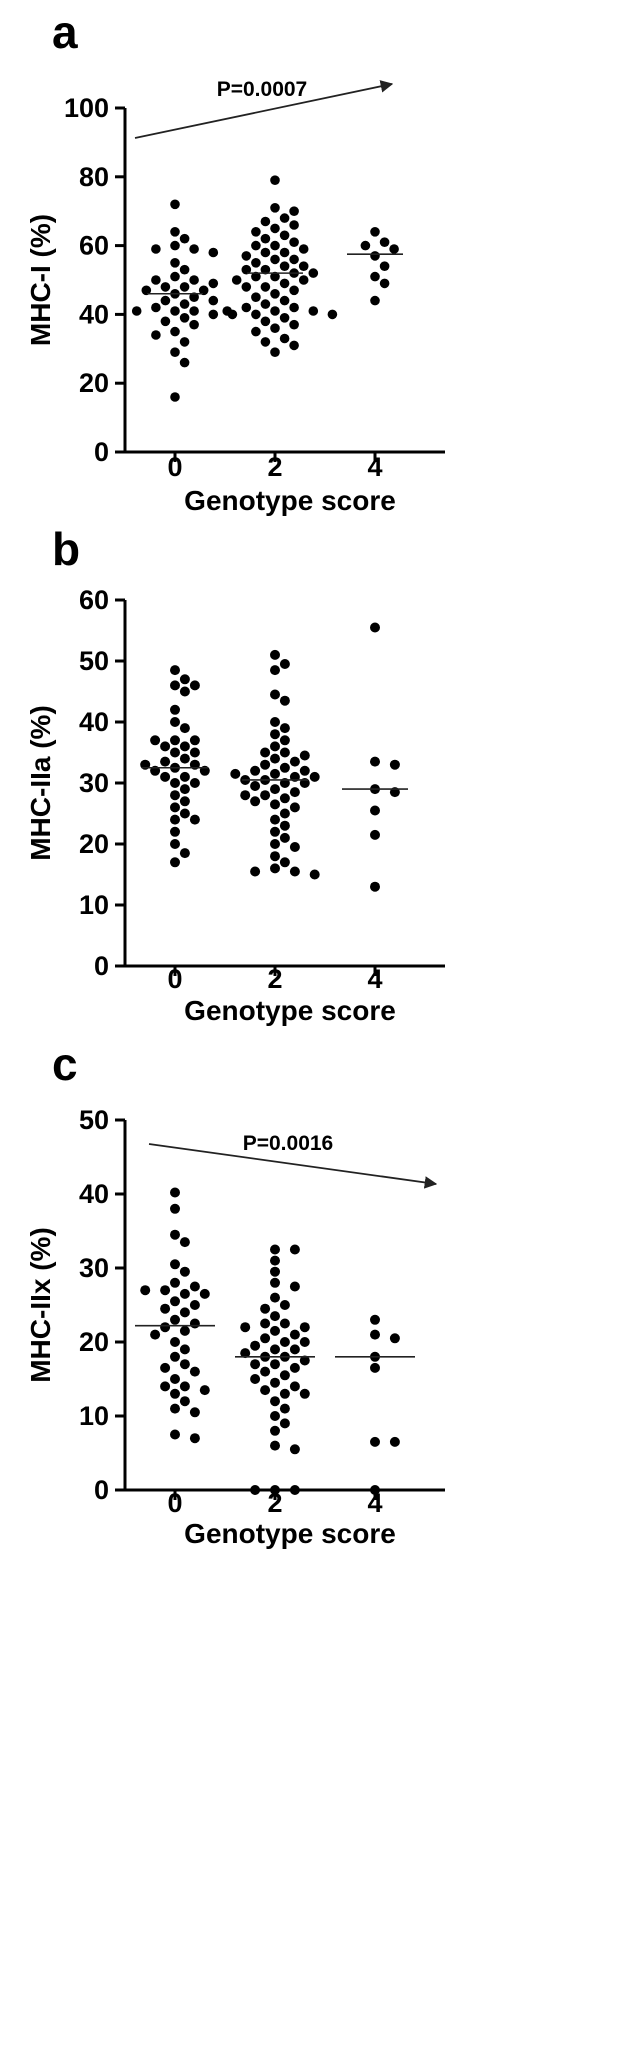 This screenshot has width=642, height=2045. I want to click on y-tick-label: 30, so click(94, 783).